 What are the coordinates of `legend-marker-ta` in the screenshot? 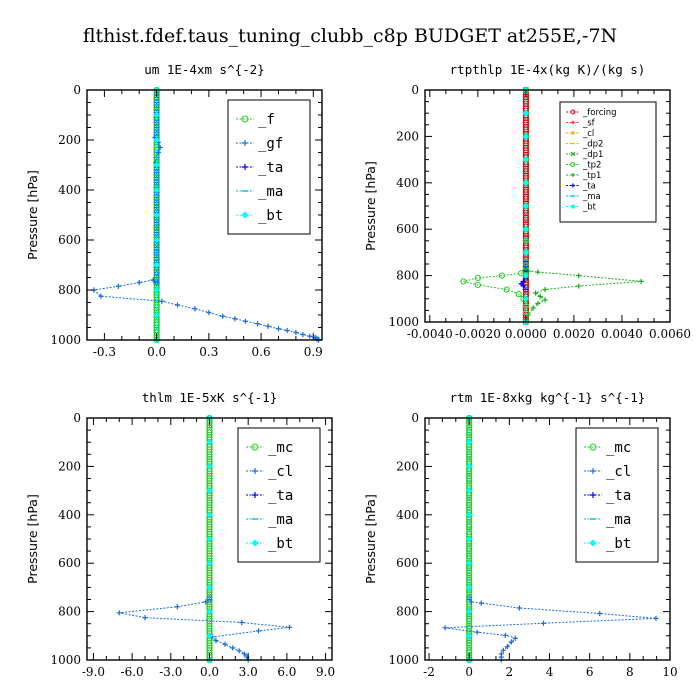 It's located at (593, 495).